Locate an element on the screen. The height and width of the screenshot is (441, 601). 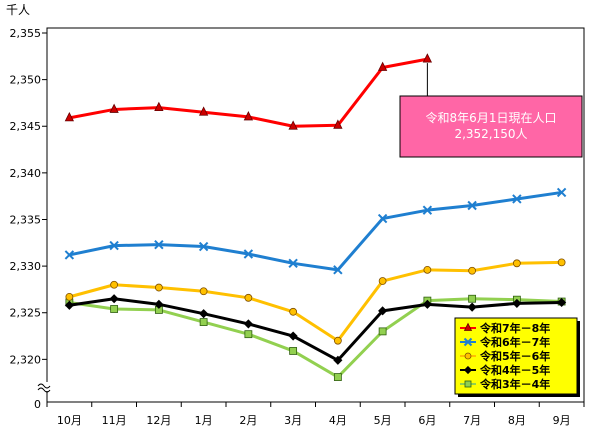
legend-entry: 令和7年－8年 is located at coordinates (505, 328).